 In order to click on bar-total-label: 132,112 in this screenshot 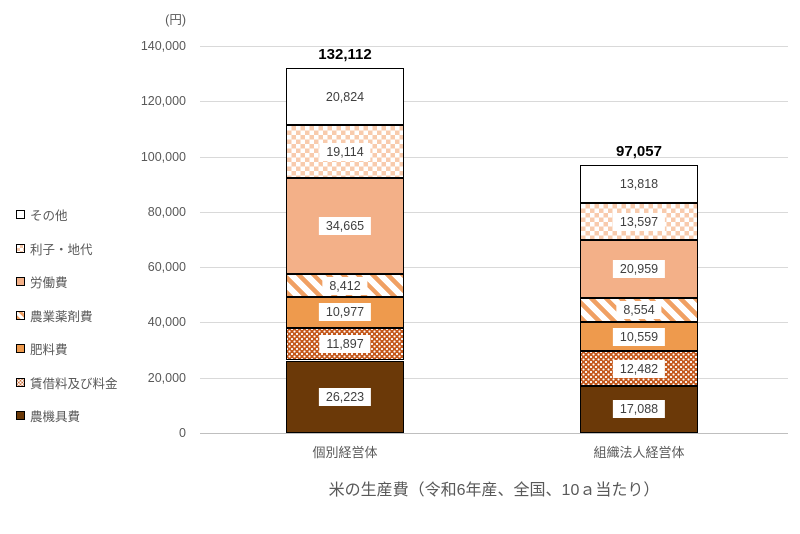, I will do `click(345, 54)`.